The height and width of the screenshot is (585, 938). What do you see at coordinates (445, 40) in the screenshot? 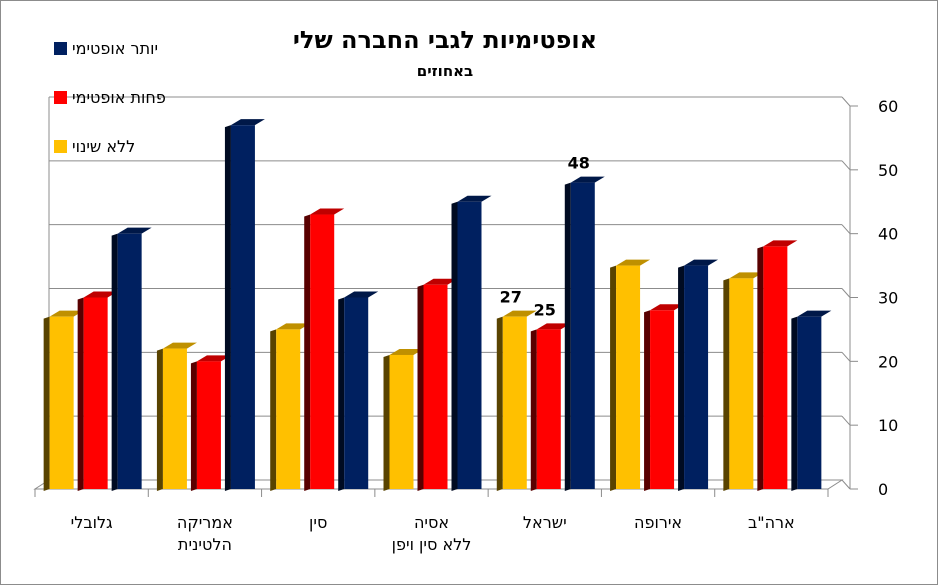
I see `chart-title: אופטימיות לגבי החברה שלי` at bounding box center [445, 40].